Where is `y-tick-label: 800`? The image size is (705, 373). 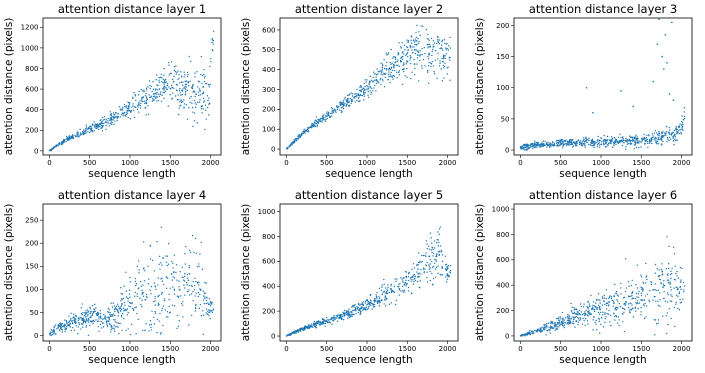
y-tick-label: 800 is located at coordinates (268, 237).